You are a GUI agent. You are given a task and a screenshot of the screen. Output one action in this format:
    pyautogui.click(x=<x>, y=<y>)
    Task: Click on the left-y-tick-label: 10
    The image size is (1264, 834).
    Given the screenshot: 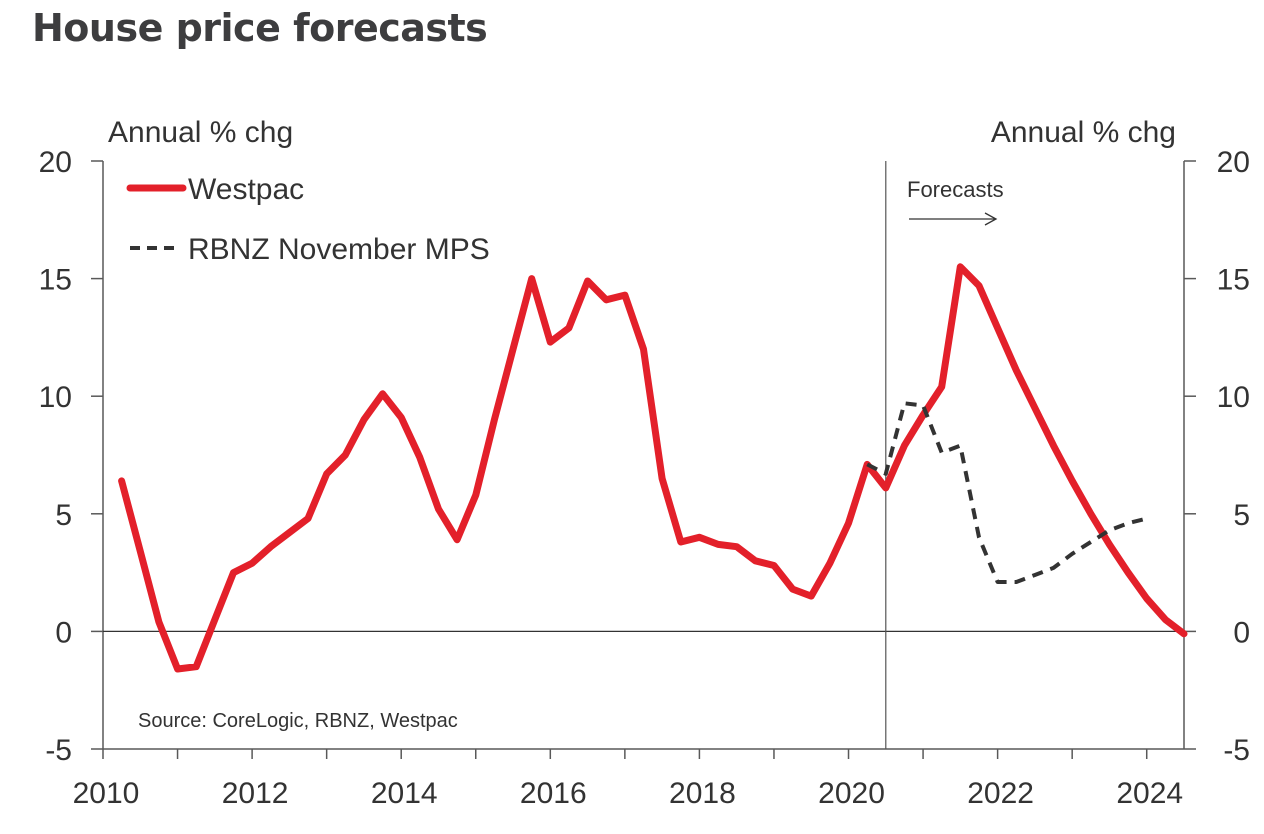 What is the action you would take?
    pyautogui.click(x=55, y=397)
    